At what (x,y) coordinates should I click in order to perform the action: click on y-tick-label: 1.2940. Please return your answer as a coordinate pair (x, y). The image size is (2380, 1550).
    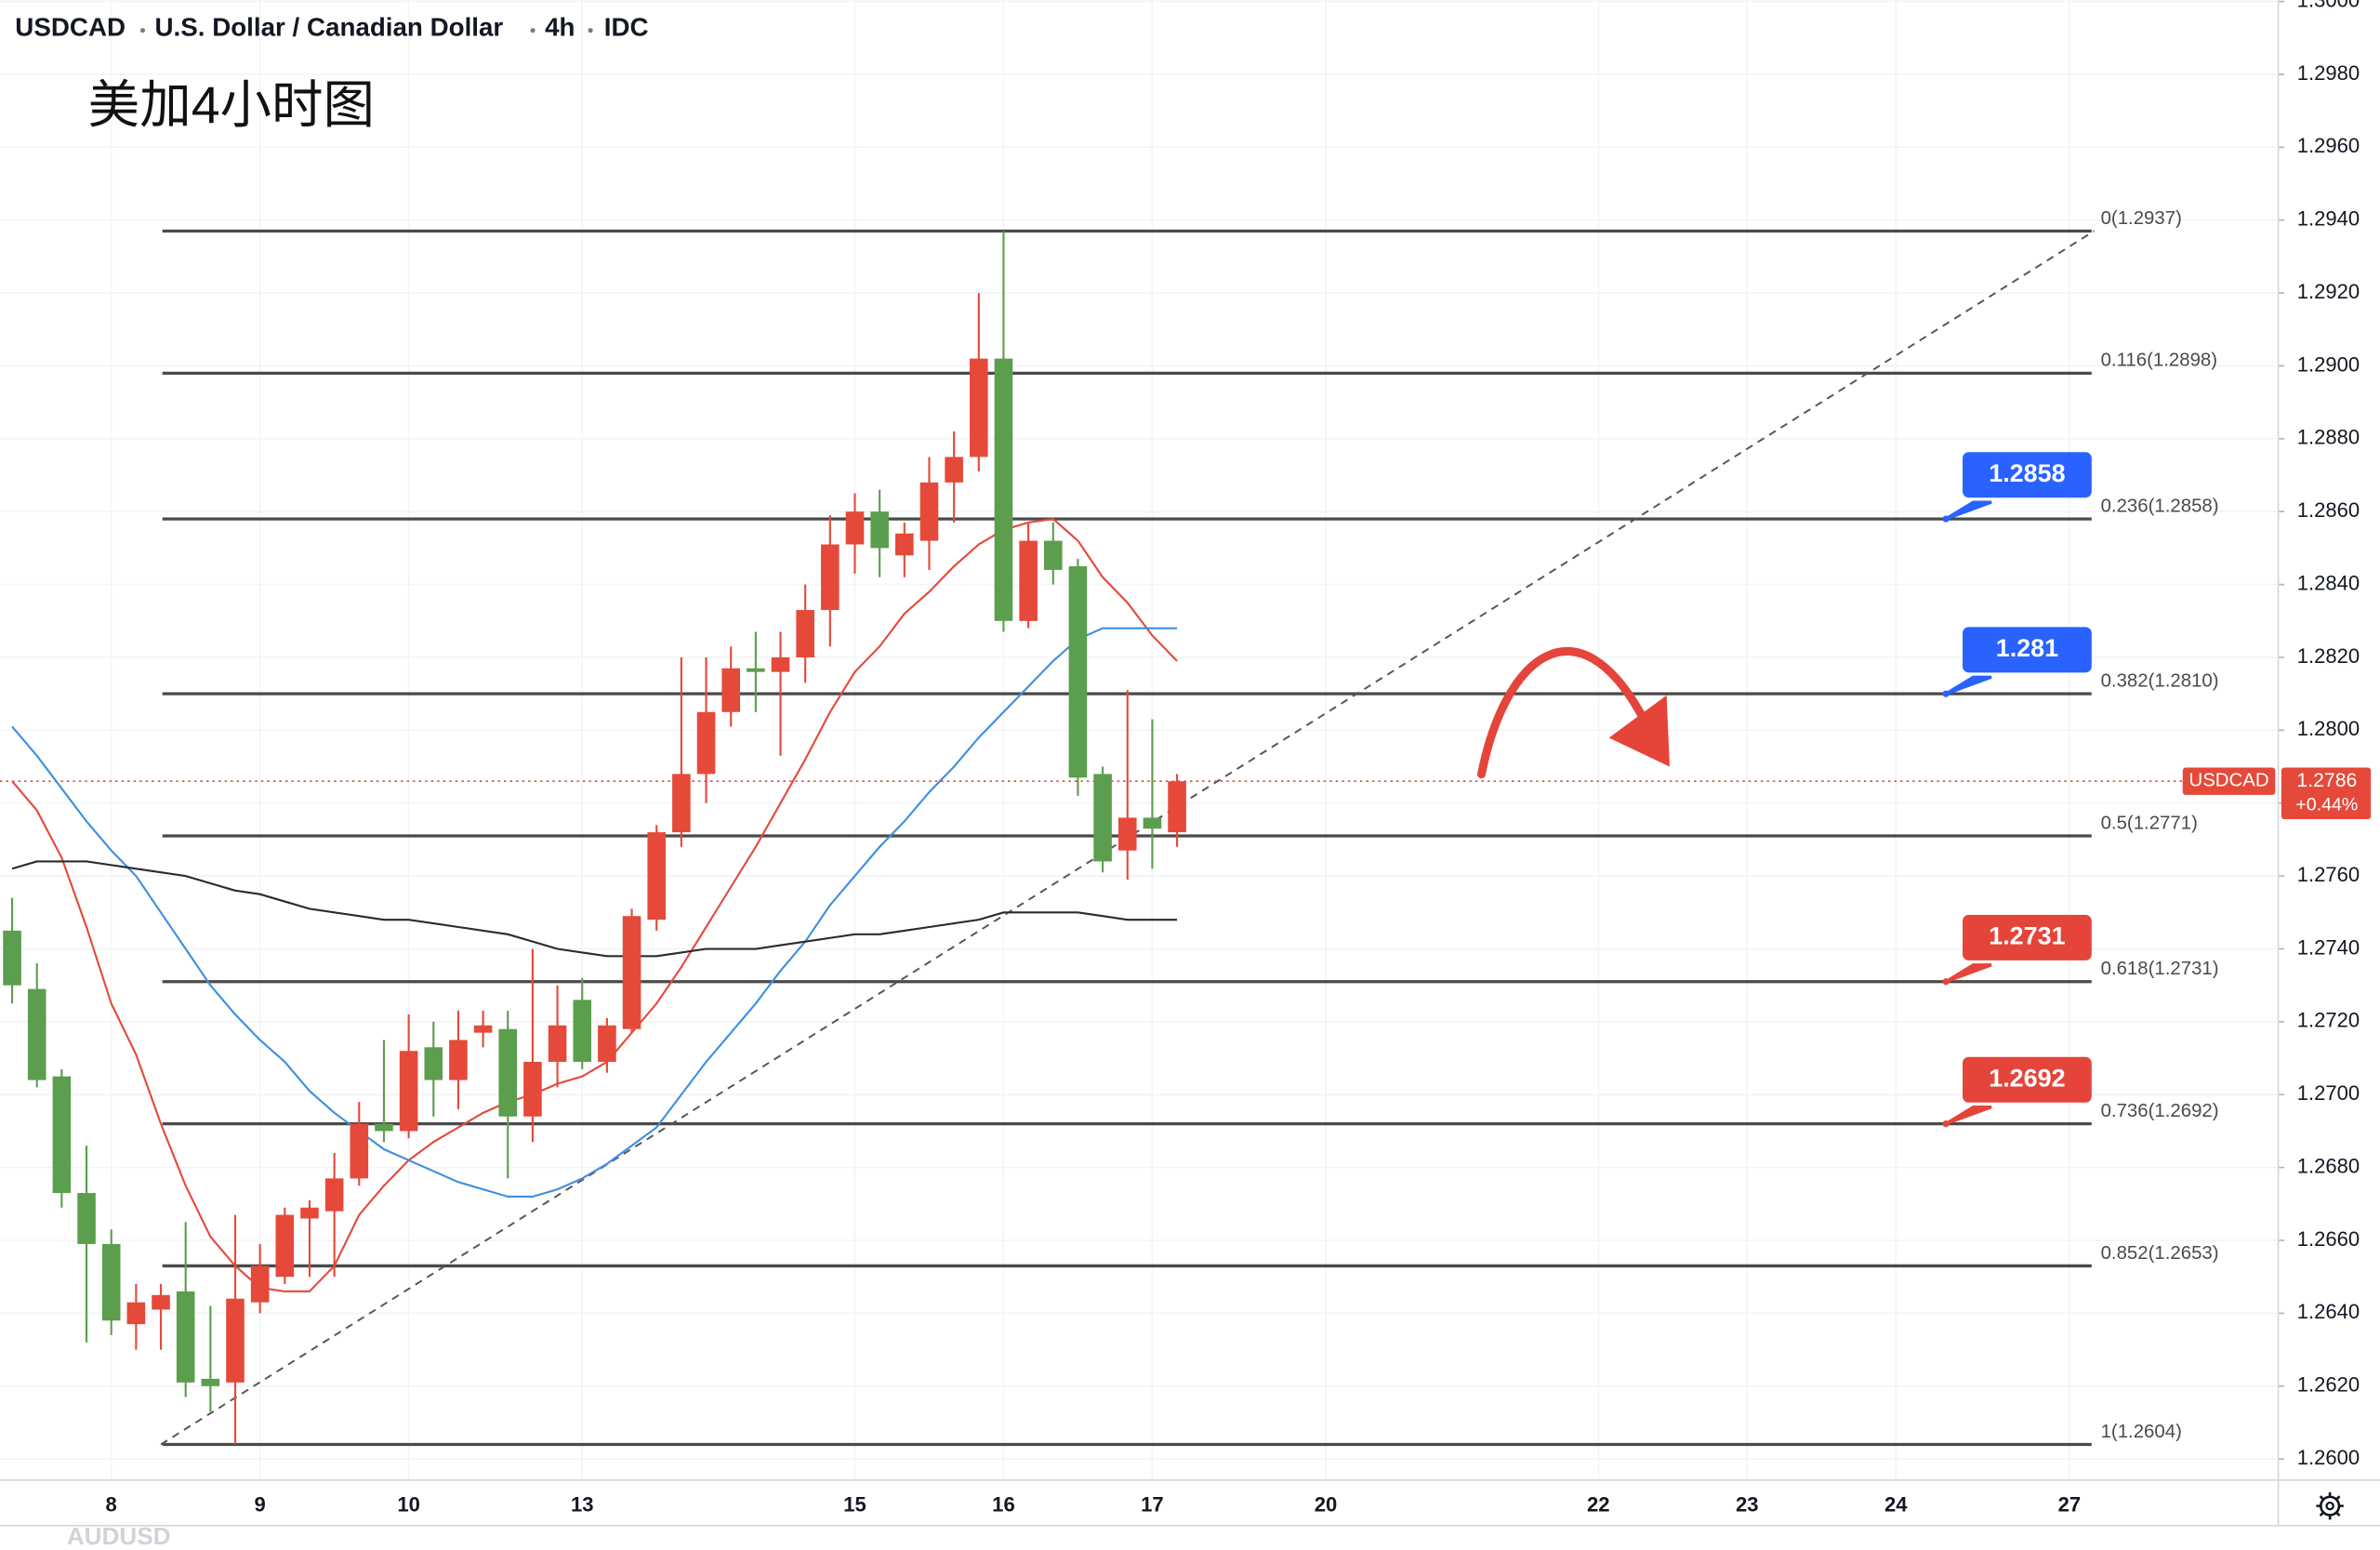
    Looking at the image, I should click on (2328, 219).